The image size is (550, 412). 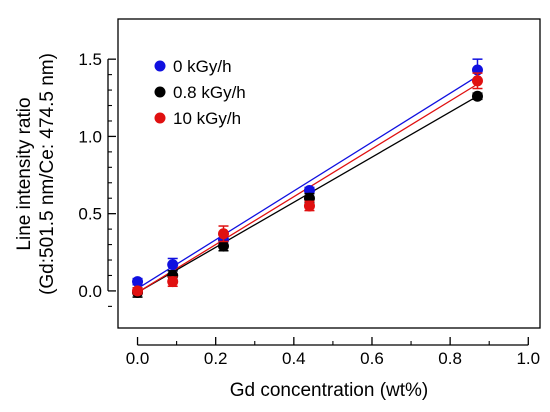 What do you see at coordinates (47, 174) in the screenshot?
I see `y-axis-label-line2: (Gd:501.5 nm/Ce: 474.5 nm)` at bounding box center [47, 174].